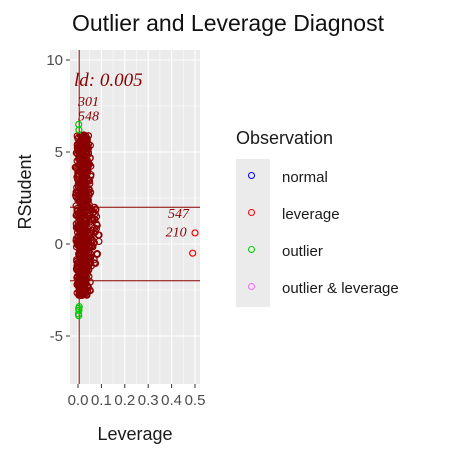  Describe the element at coordinates (228, 23) in the screenshot. I see `chart-title: Outlier and Leverage Diagnost` at that location.